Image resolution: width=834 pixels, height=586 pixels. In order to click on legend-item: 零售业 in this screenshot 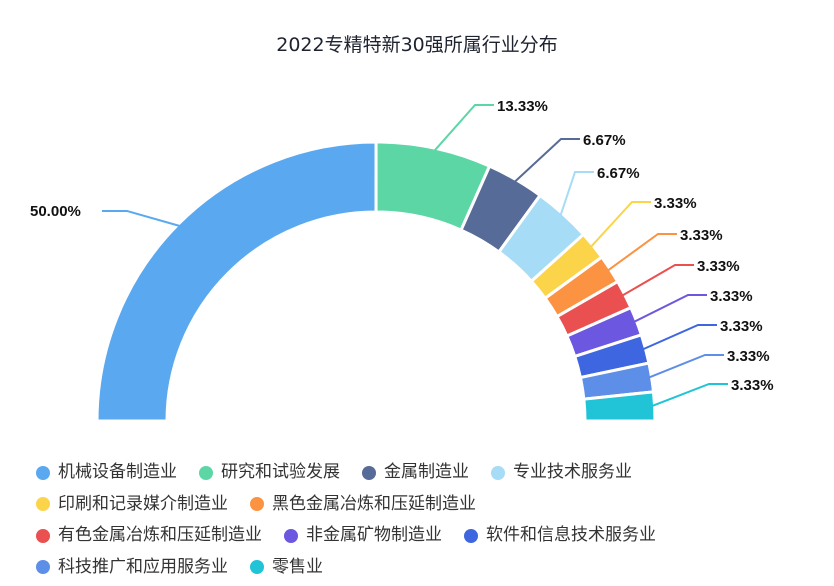, I will do `click(286, 567)`.